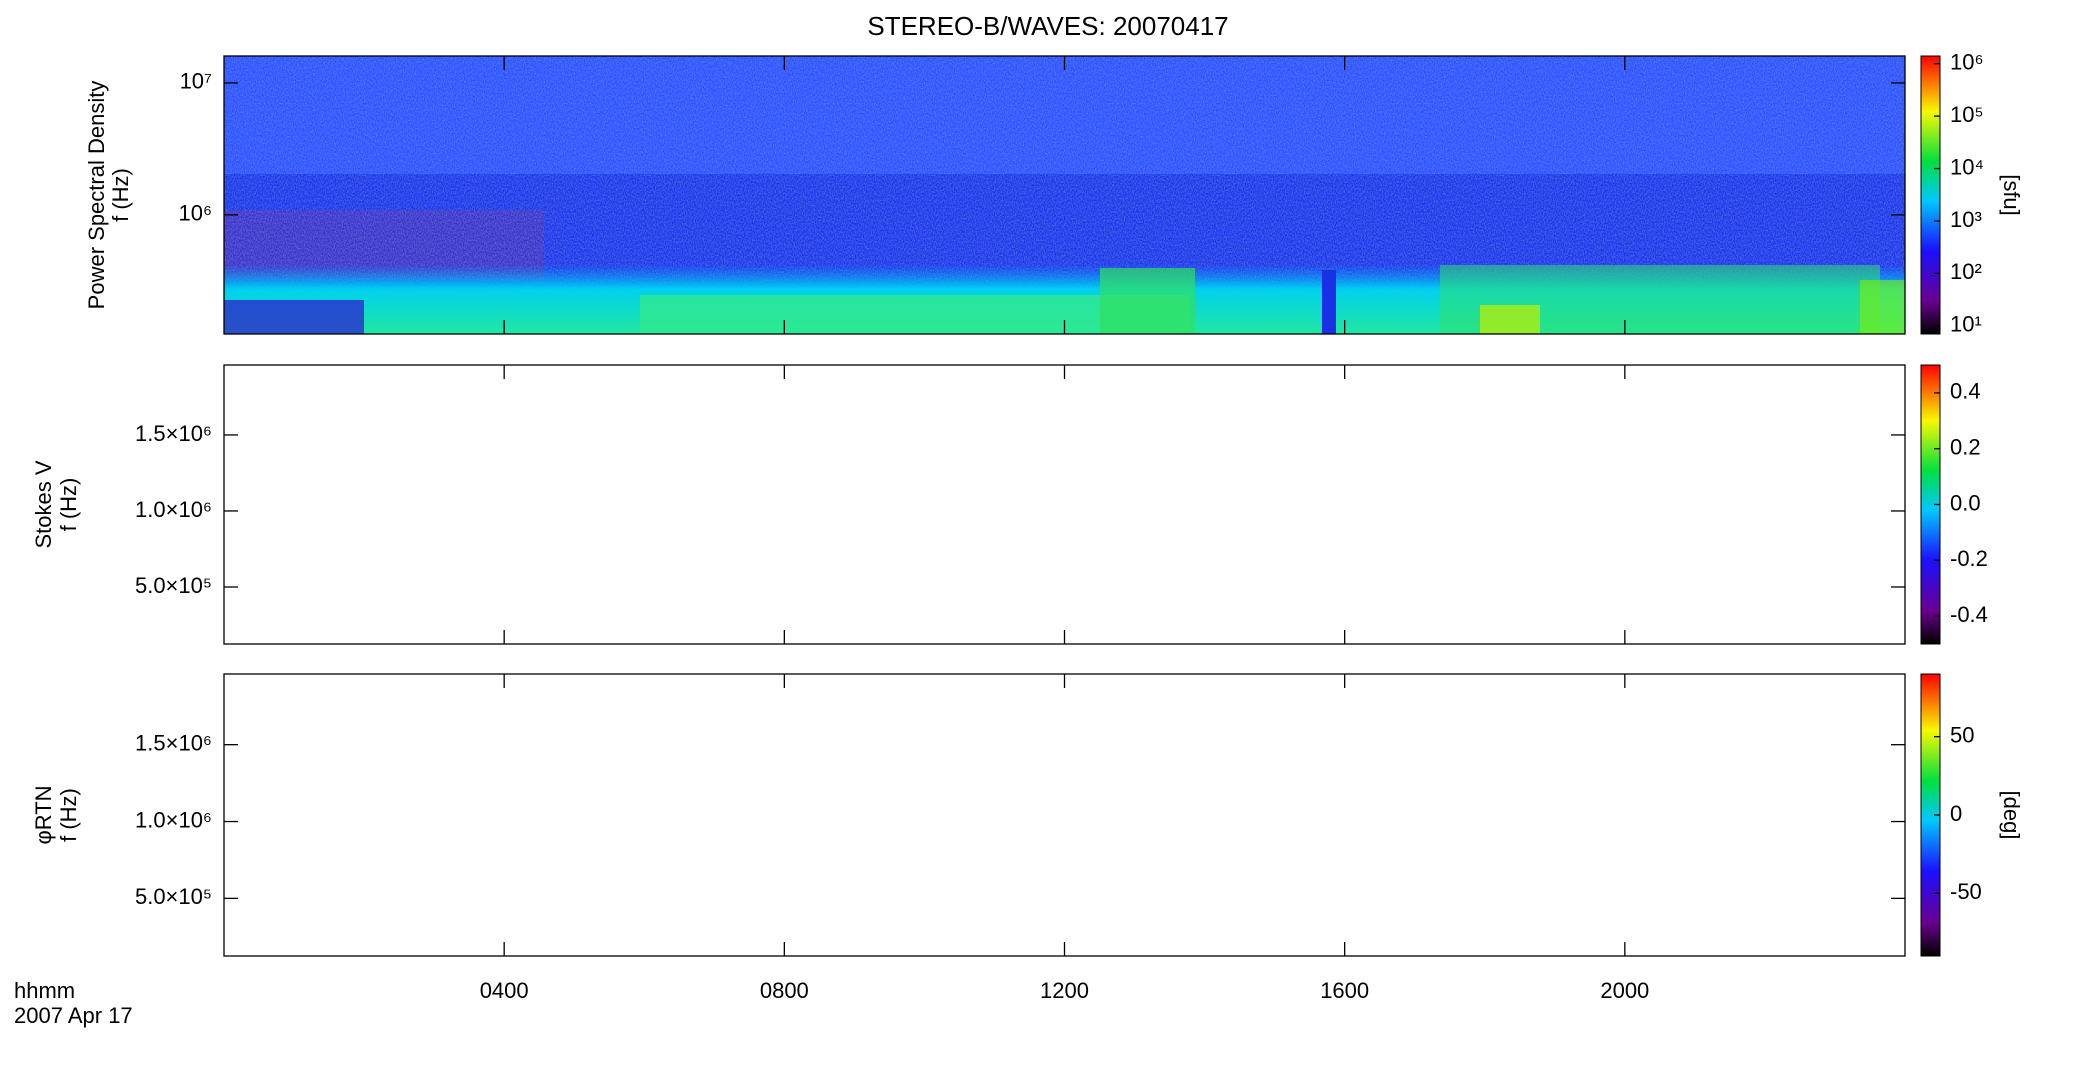 The height and width of the screenshot is (1080, 2096). Describe the element at coordinates (43, 504) in the screenshot. I see `y-axis-label: Stokes V` at that location.